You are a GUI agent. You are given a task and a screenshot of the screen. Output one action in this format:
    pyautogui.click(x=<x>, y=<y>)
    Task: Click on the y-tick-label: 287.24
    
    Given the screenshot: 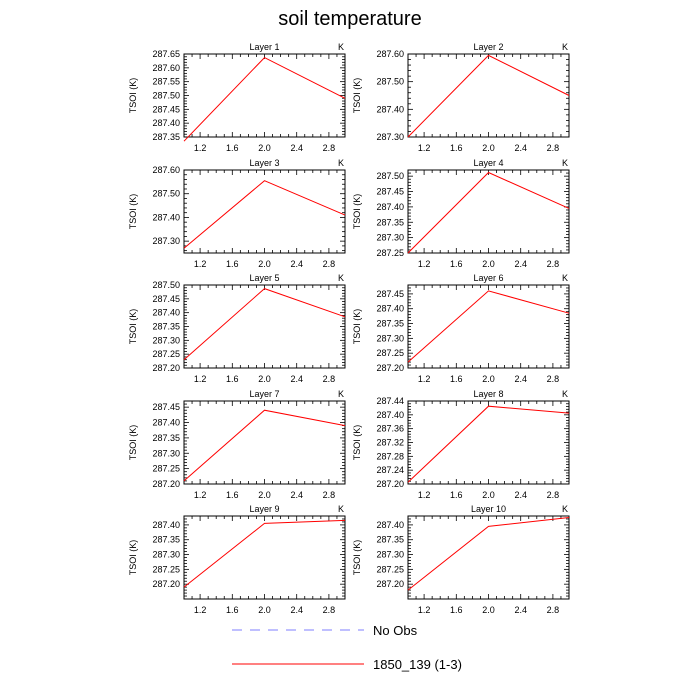 What is the action you would take?
    pyautogui.click(x=390, y=470)
    